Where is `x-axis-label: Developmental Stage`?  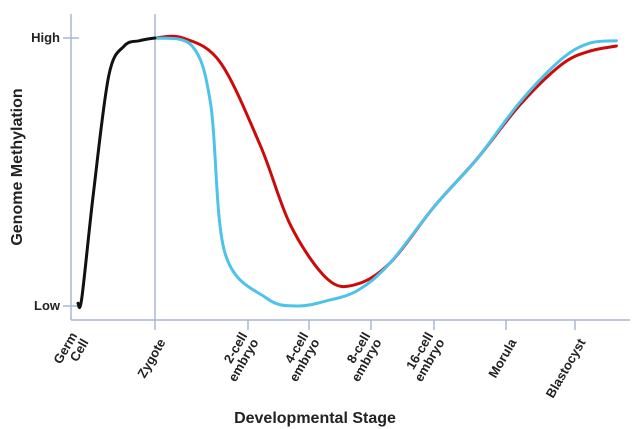
x-axis-label: Developmental Stage is located at coordinates (315, 418).